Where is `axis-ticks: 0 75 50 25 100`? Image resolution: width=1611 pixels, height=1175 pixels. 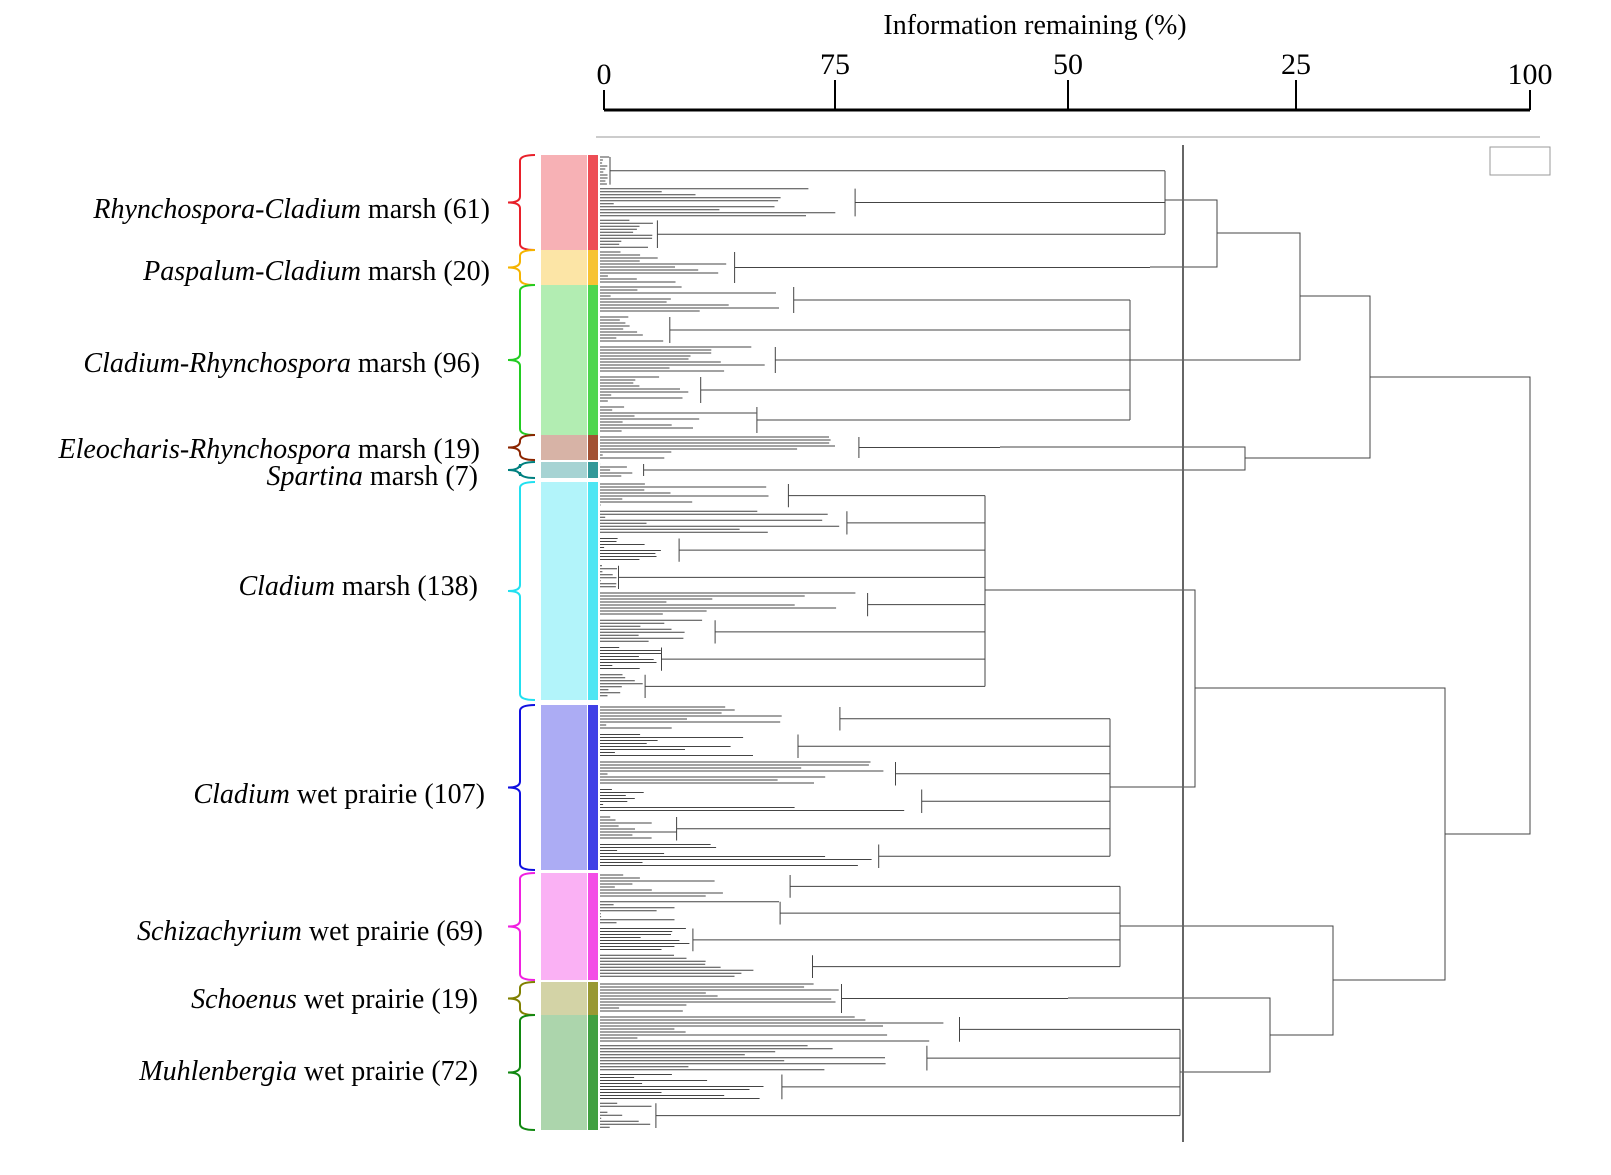 axis-ticks: 0 75 50 25 100 is located at coordinates (1075, 79).